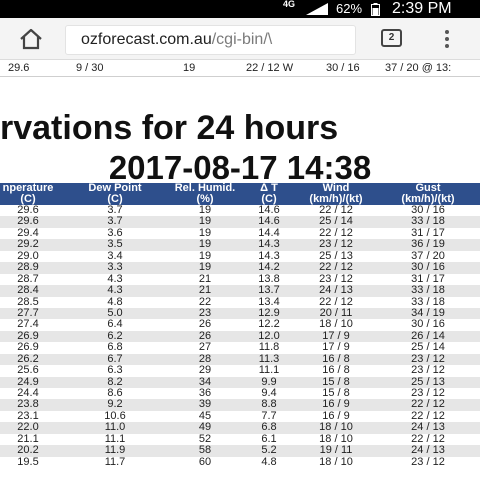 The width and height of the screenshot is (480, 480). What do you see at coordinates (115, 232) in the screenshot?
I see `table-cell: 3.6` at bounding box center [115, 232].